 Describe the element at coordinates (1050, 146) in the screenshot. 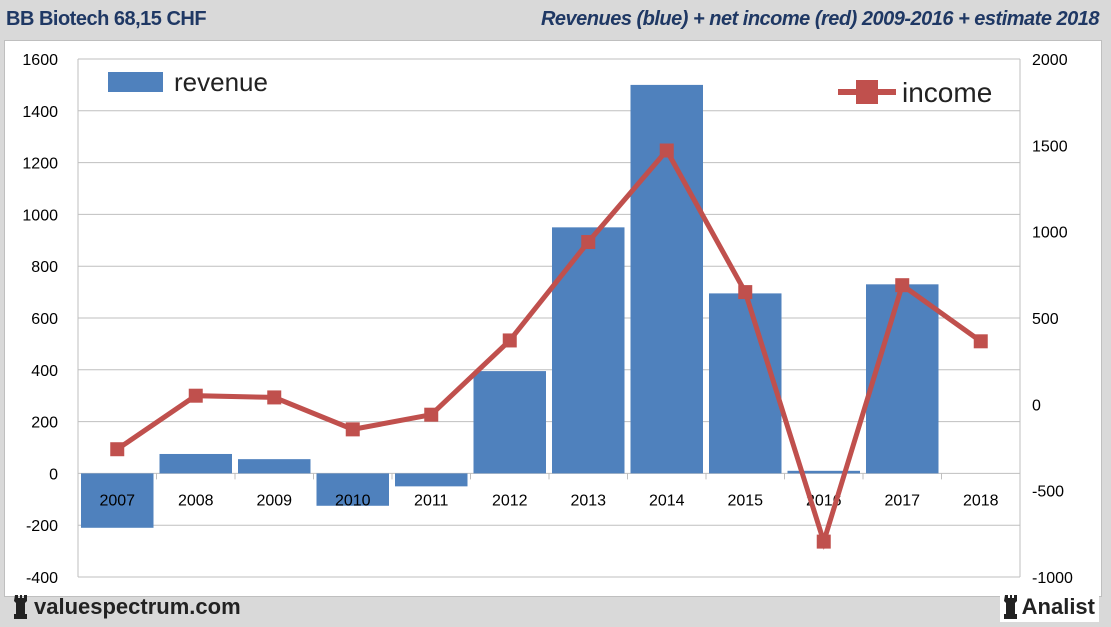

I see `right-tick-label: 1500` at that location.